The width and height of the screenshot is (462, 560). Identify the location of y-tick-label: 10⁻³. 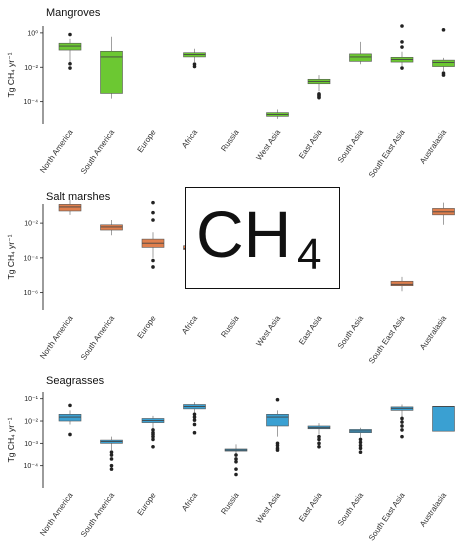
(31, 444).